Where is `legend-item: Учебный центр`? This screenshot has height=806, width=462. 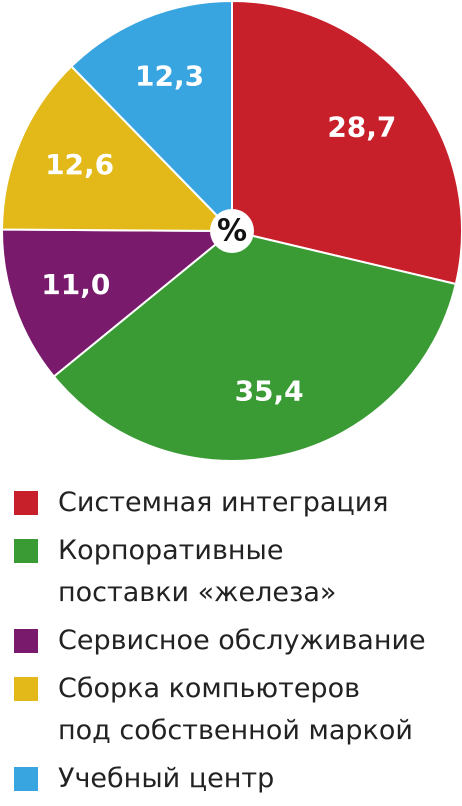
legend-item: Учебный центр is located at coordinates (234, 779).